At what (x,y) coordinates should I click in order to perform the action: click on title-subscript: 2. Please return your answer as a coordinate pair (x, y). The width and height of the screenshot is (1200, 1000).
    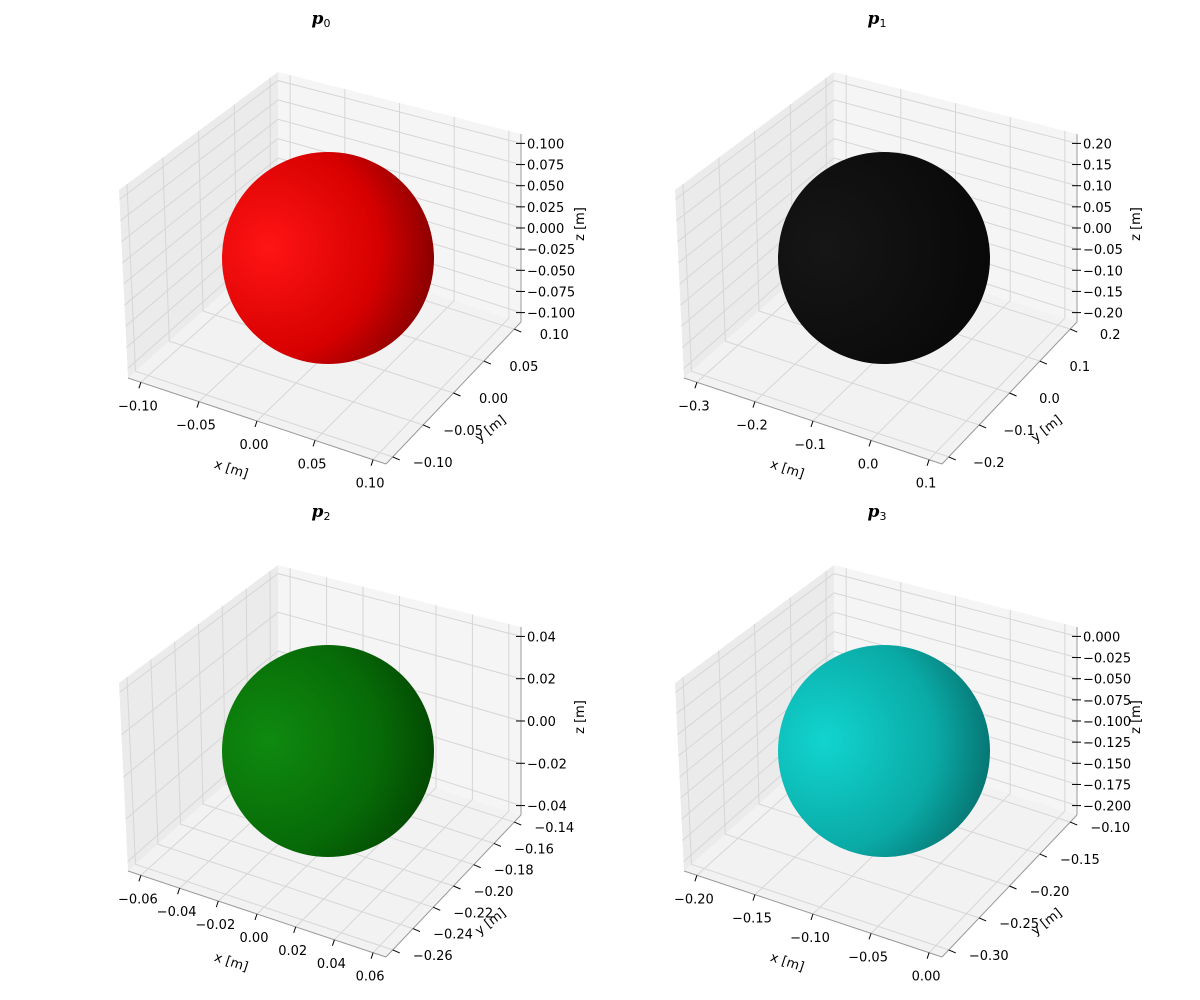
    Looking at the image, I should click on (326, 516).